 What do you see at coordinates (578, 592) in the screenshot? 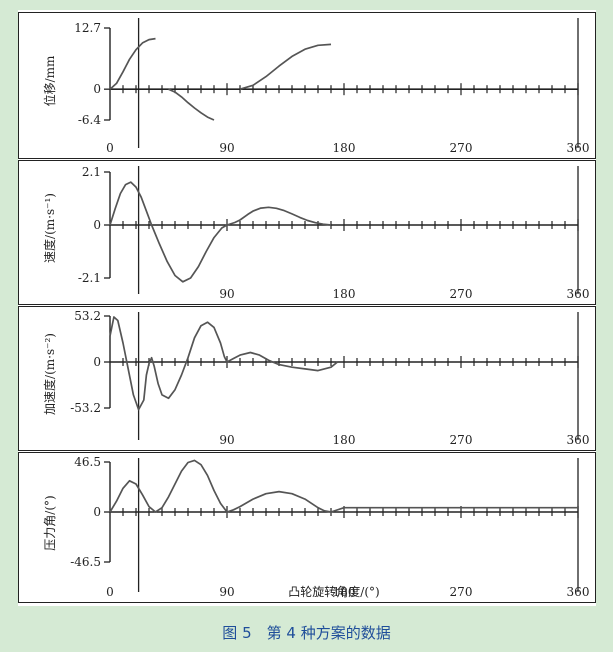
I see `x-tick-label-4-360: 360` at bounding box center [578, 592].